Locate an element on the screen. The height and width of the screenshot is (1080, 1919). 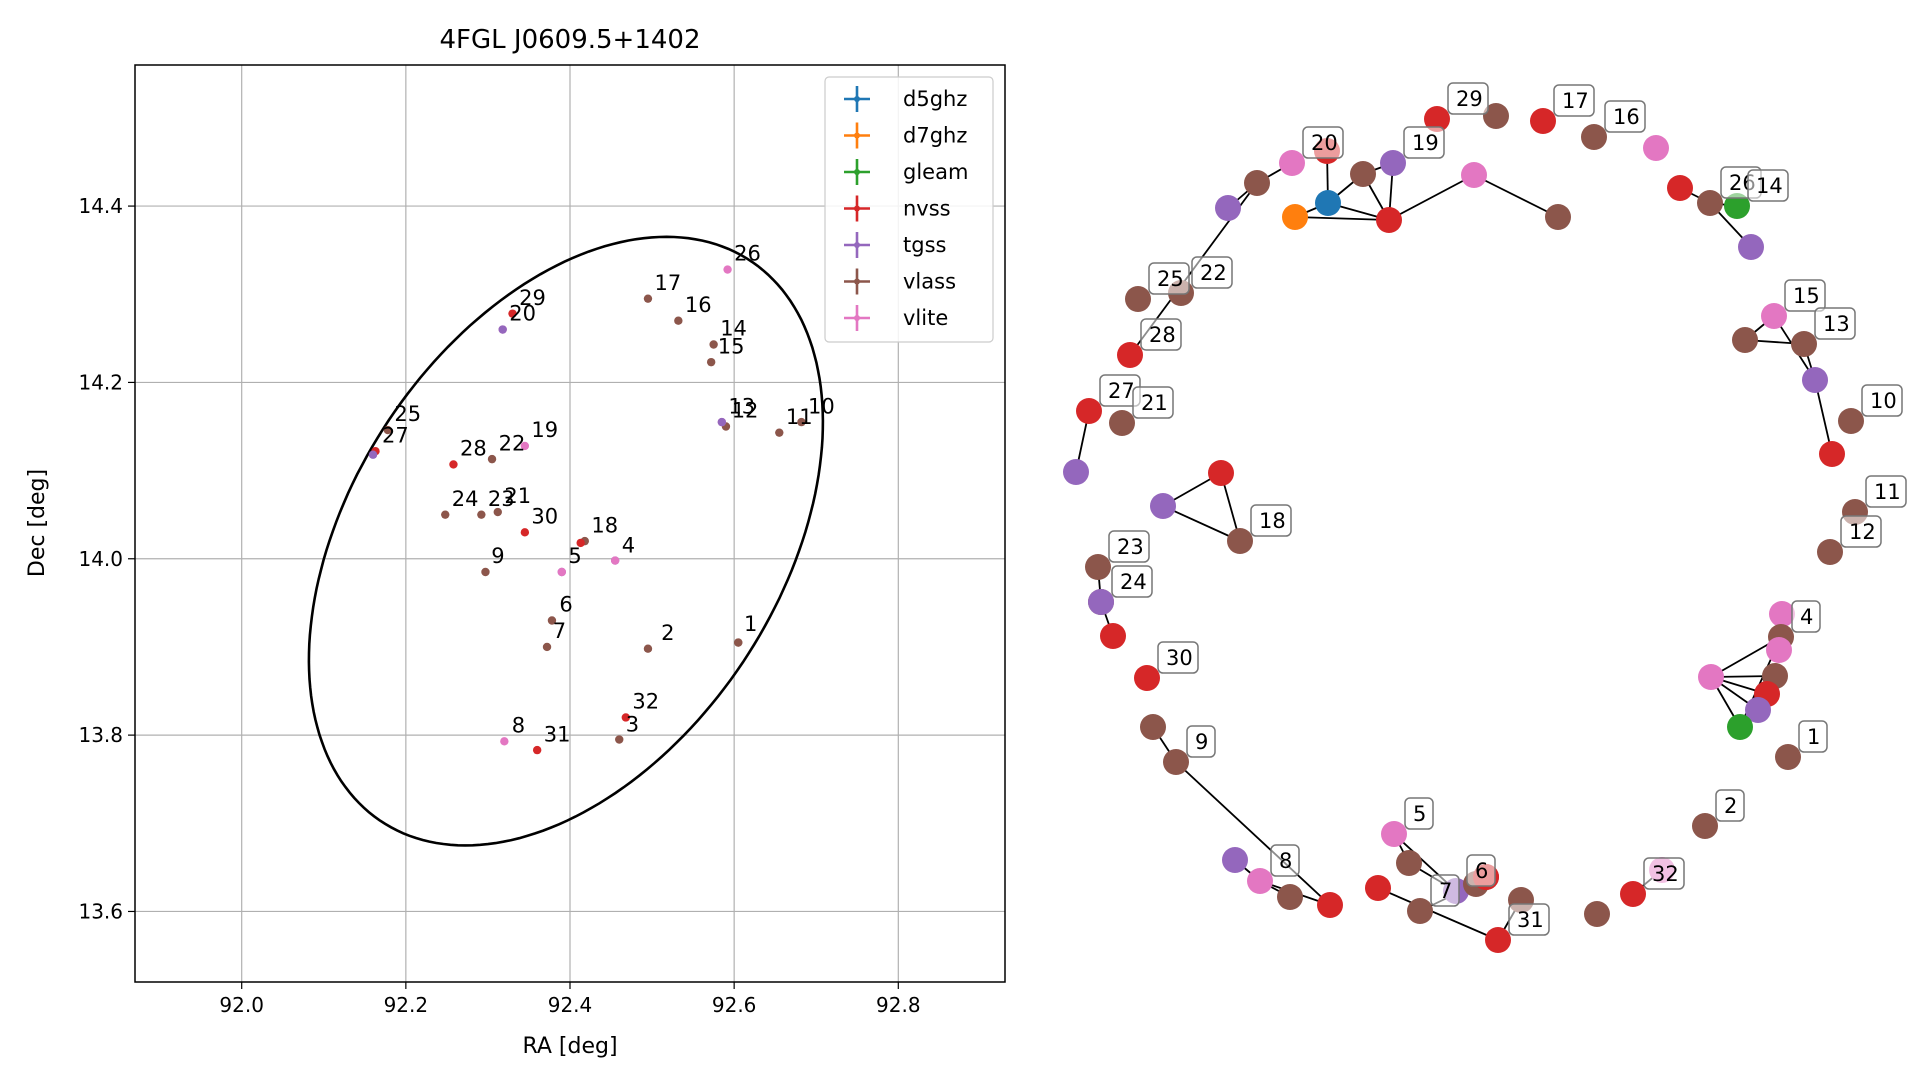
legend-label: nvss is located at coordinates (927, 209).